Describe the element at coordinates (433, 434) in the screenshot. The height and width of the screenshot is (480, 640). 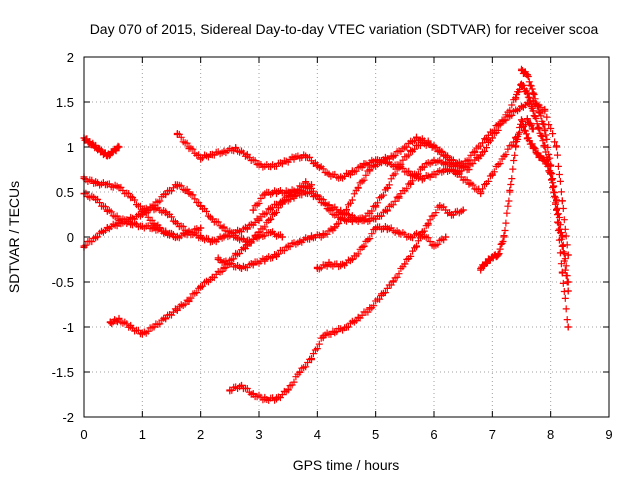
I see `x-tick-label: 6` at that location.